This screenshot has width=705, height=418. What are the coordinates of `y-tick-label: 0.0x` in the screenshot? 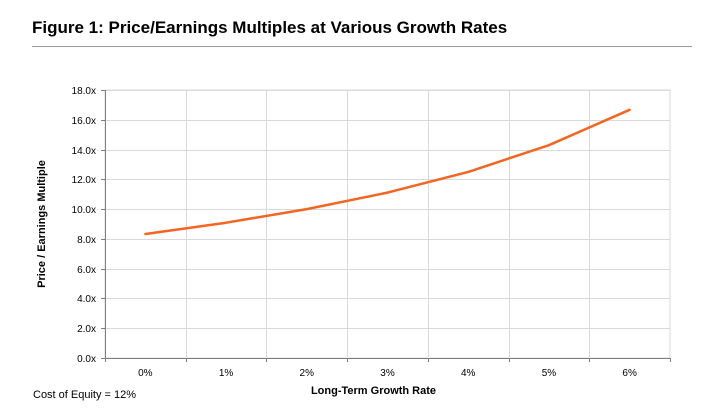 It's located at (86, 359).